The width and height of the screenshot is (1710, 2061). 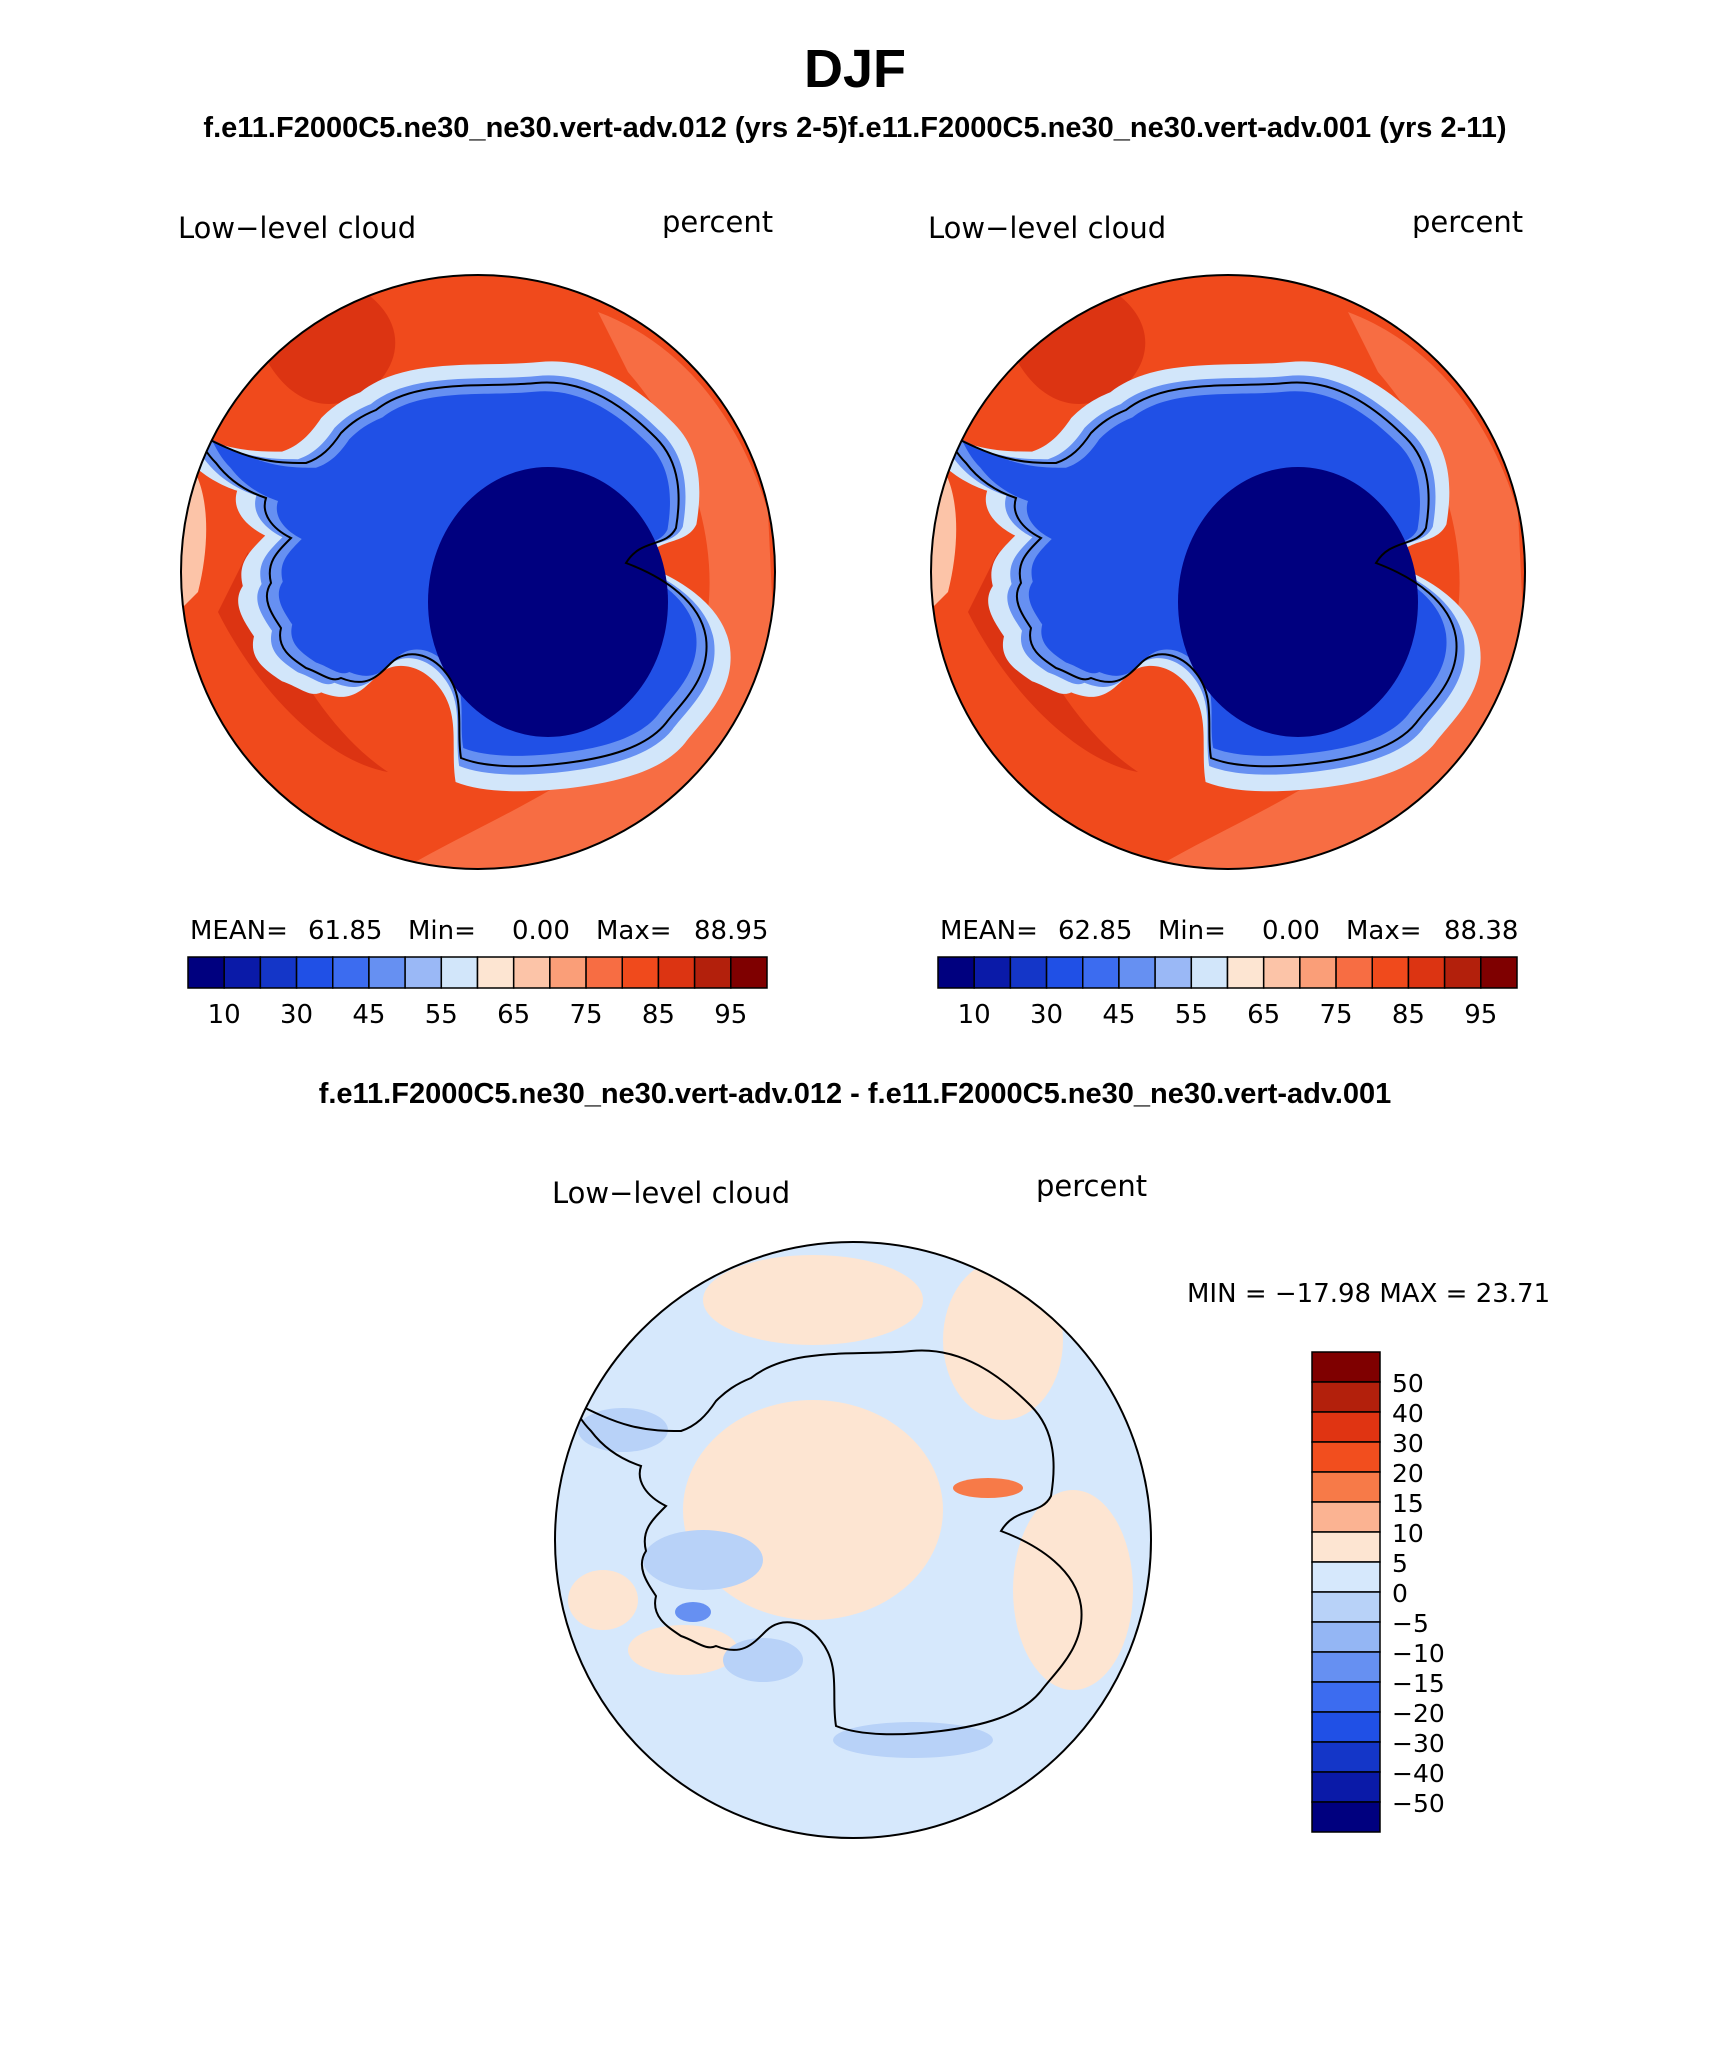 I want to click on diff-map-border, so click(x=853, y=1540).